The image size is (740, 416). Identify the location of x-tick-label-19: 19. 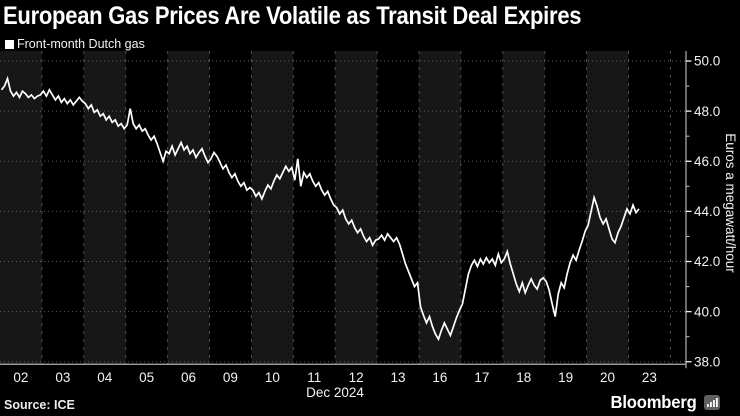
(565, 377).